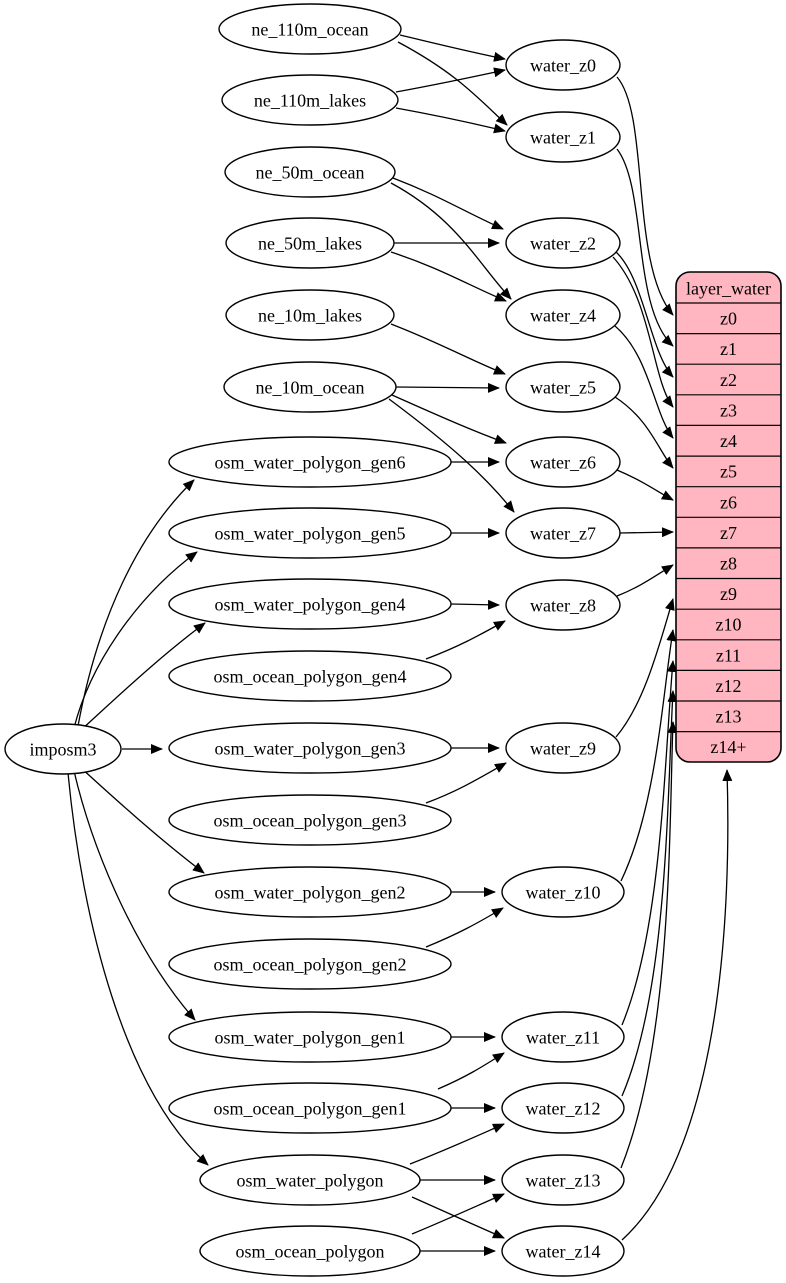 This screenshot has width=786, height=1283. I want to click on edge-ne_110m_ocean--water_z0, so click(452, 48).